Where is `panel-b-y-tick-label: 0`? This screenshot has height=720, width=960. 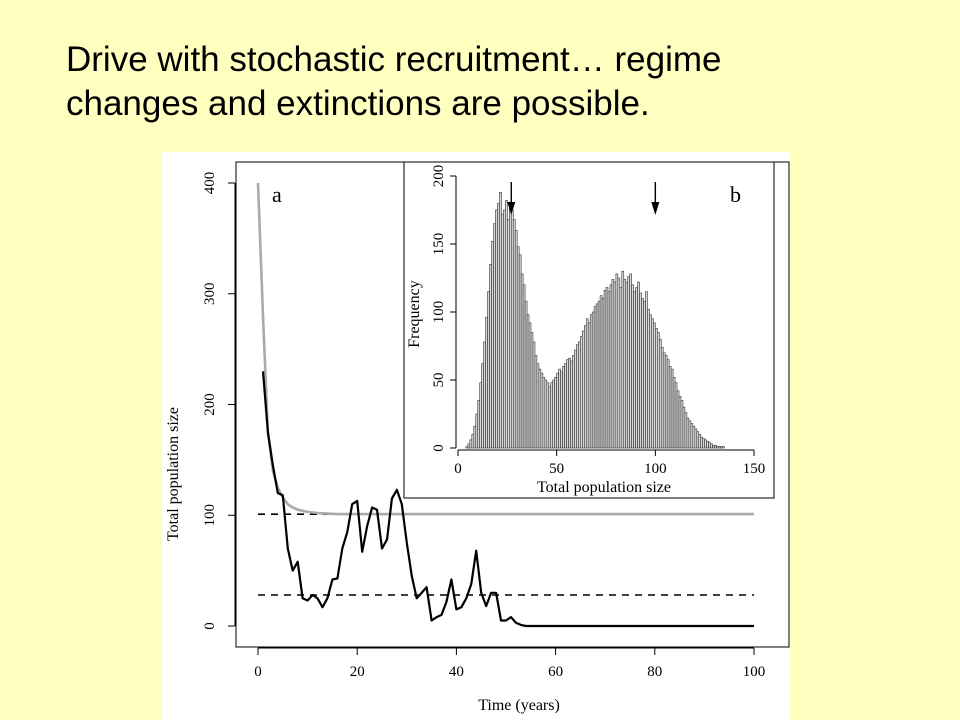 panel-b-y-tick-label: 0 is located at coordinates (439, 448).